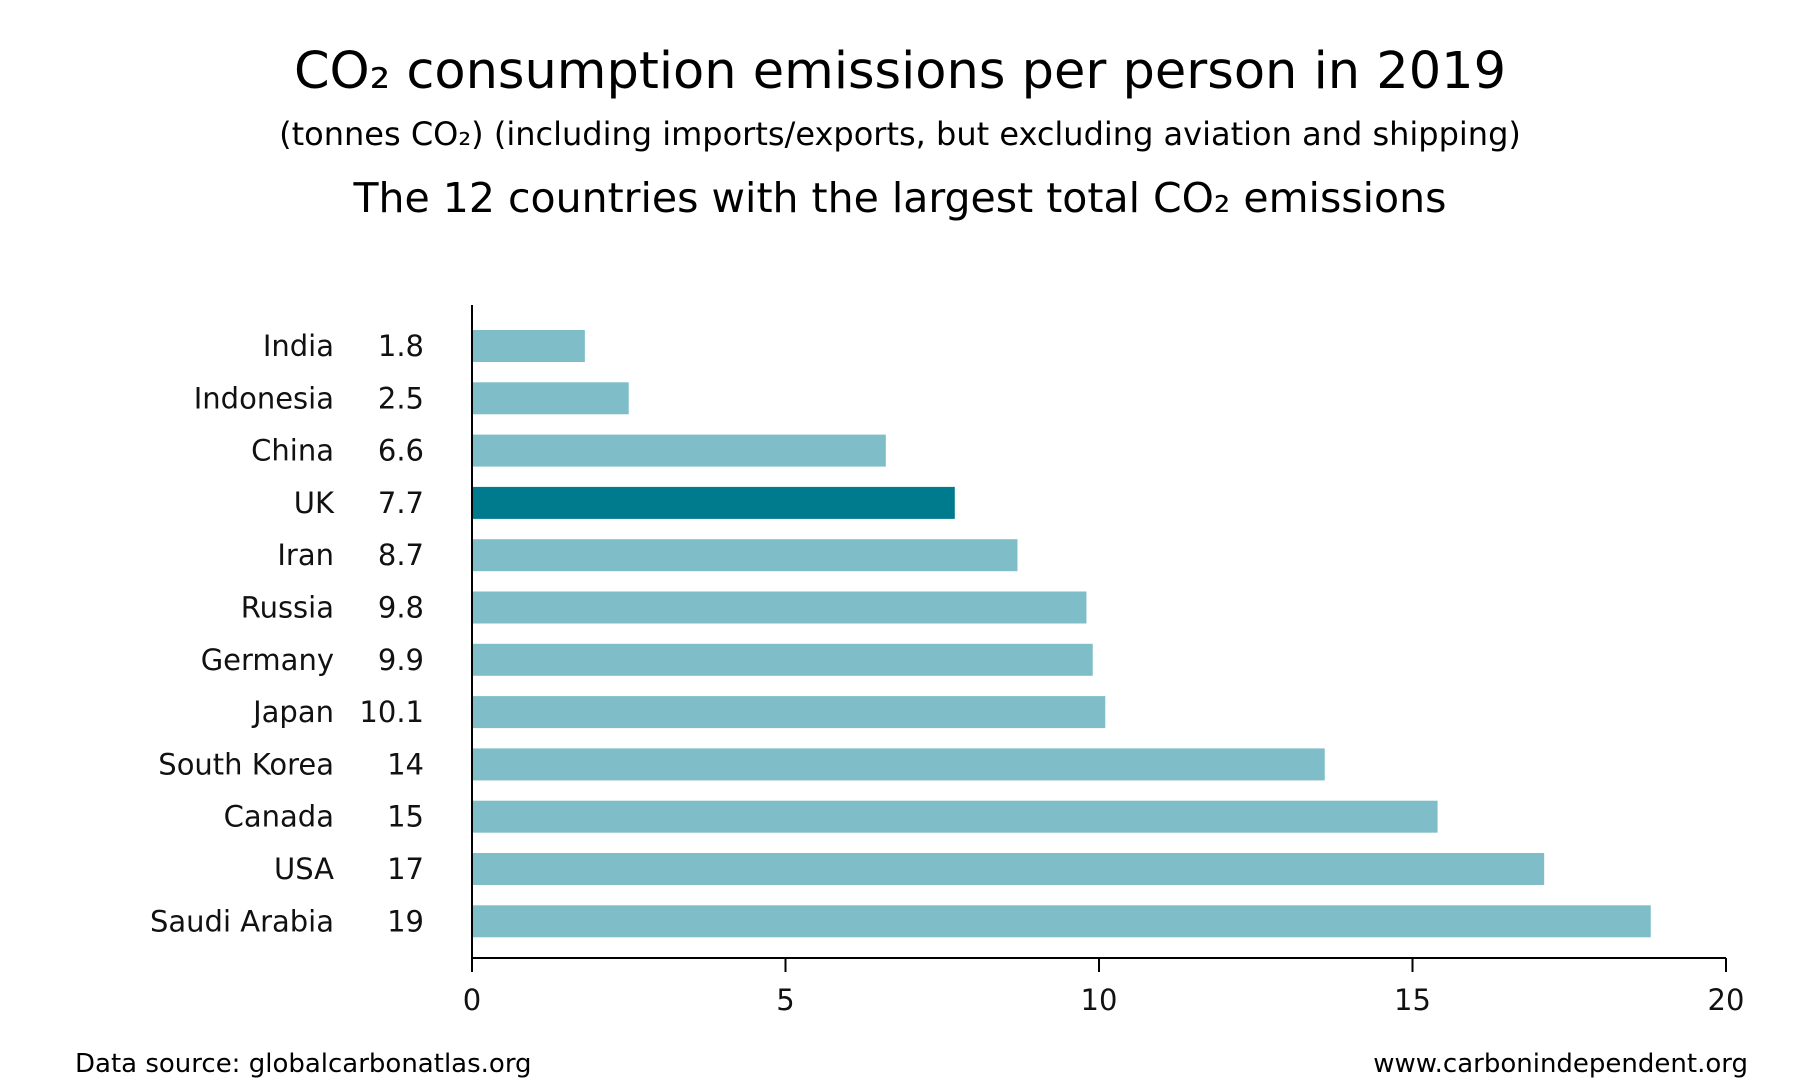  What do you see at coordinates (405, 764) in the screenshot?
I see `value-label: 14` at bounding box center [405, 764].